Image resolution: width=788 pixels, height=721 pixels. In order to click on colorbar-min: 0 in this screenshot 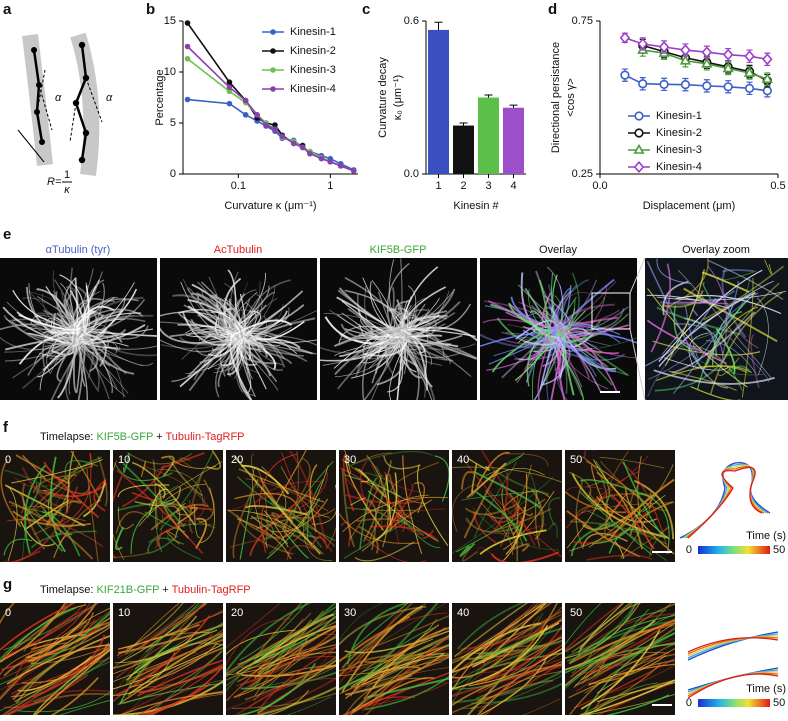, I will do `click(689, 703)`.